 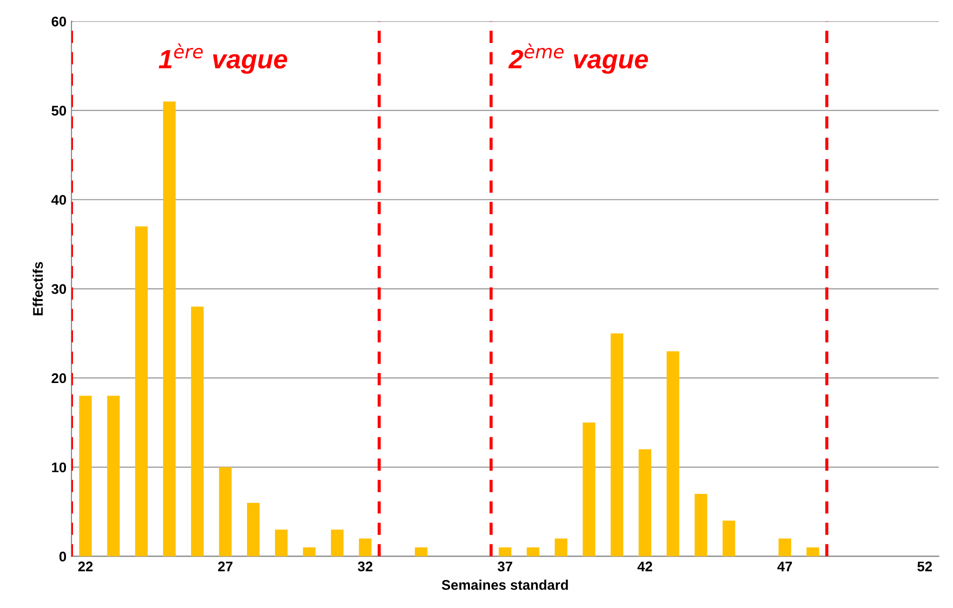 What do you see at coordinates (578, 58) in the screenshot?
I see `annotation: 2$^{ème}$ vague` at bounding box center [578, 58].